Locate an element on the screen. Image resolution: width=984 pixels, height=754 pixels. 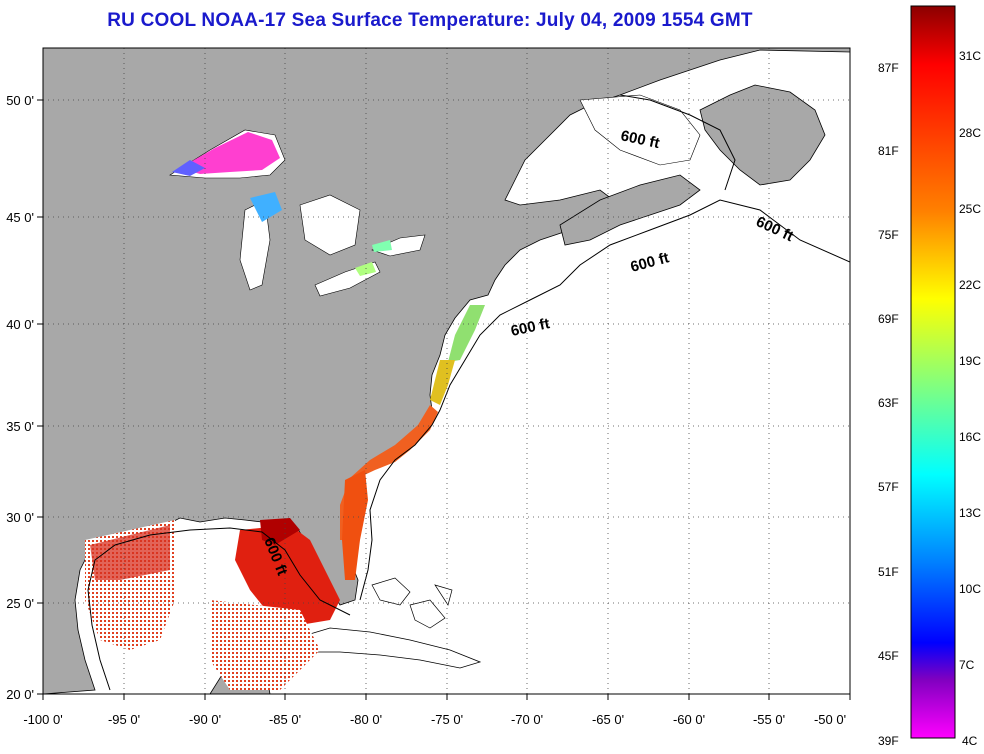
sst-carolina-orange is located at coordinates (389, 472).